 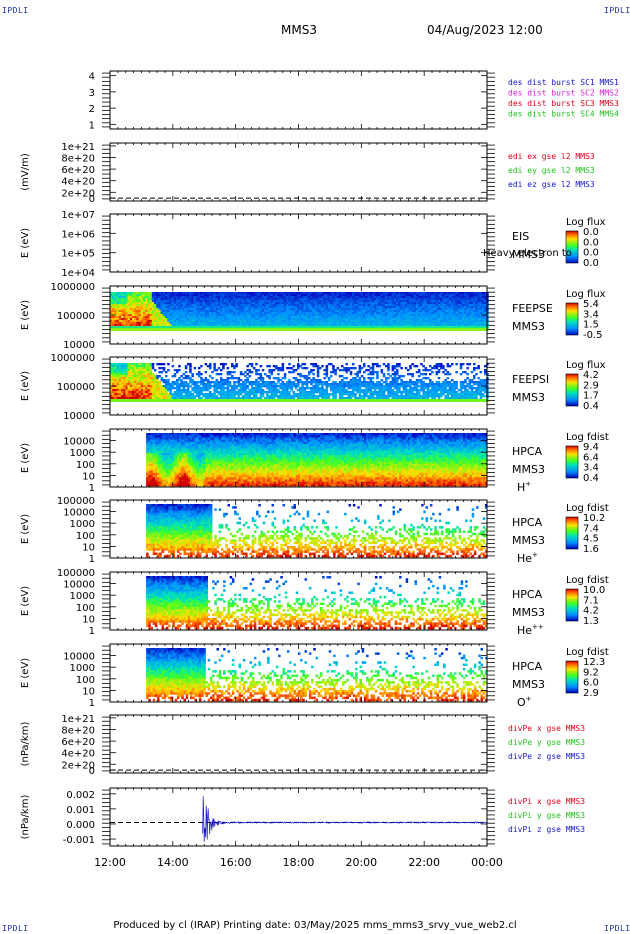 What do you see at coordinates (76, 316) in the screenshot?
I see `y-tick-label: 100000` at bounding box center [76, 316].